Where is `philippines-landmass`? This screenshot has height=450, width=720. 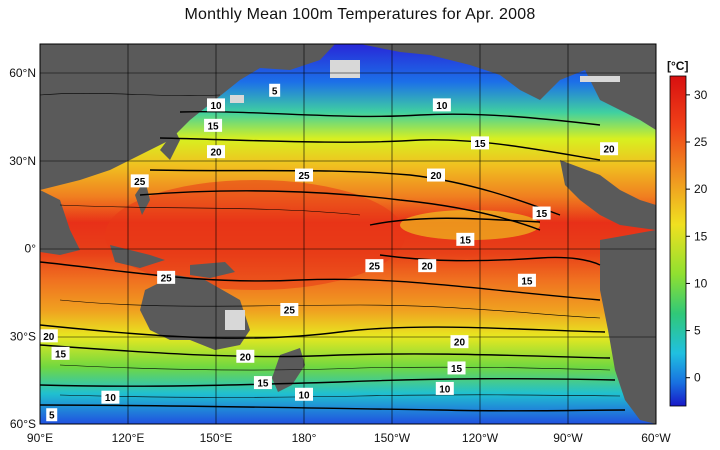
philippines-landmass is located at coordinates (142, 197).